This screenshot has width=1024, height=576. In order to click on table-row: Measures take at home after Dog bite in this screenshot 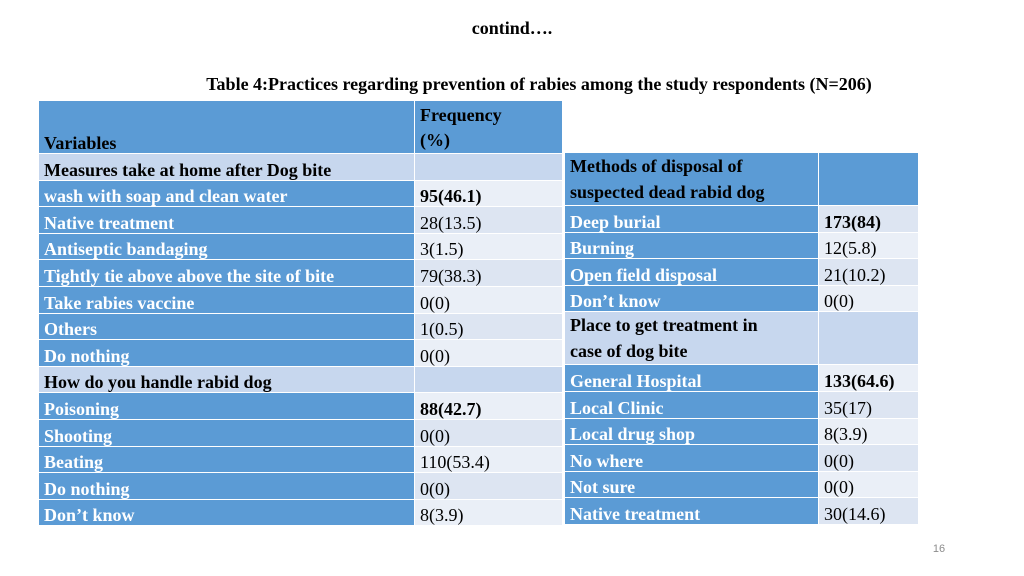, I will do `click(300, 167)`.